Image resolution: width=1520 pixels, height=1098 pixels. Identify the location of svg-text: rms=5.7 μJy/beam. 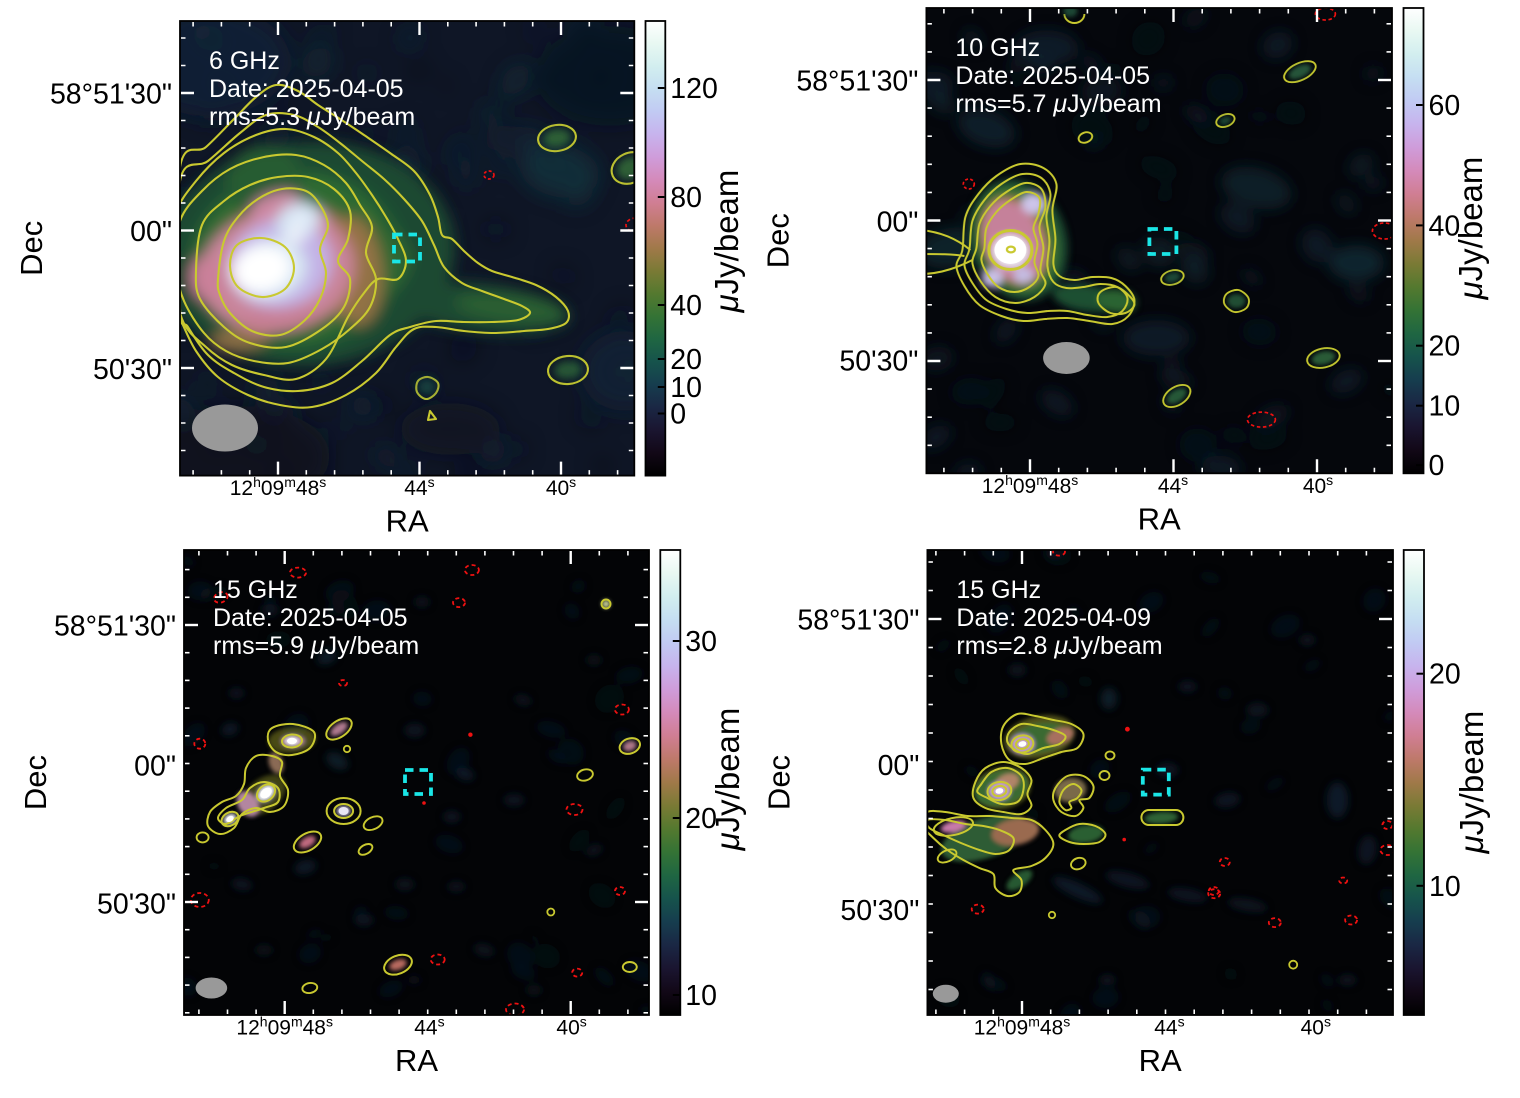
(1058, 104).